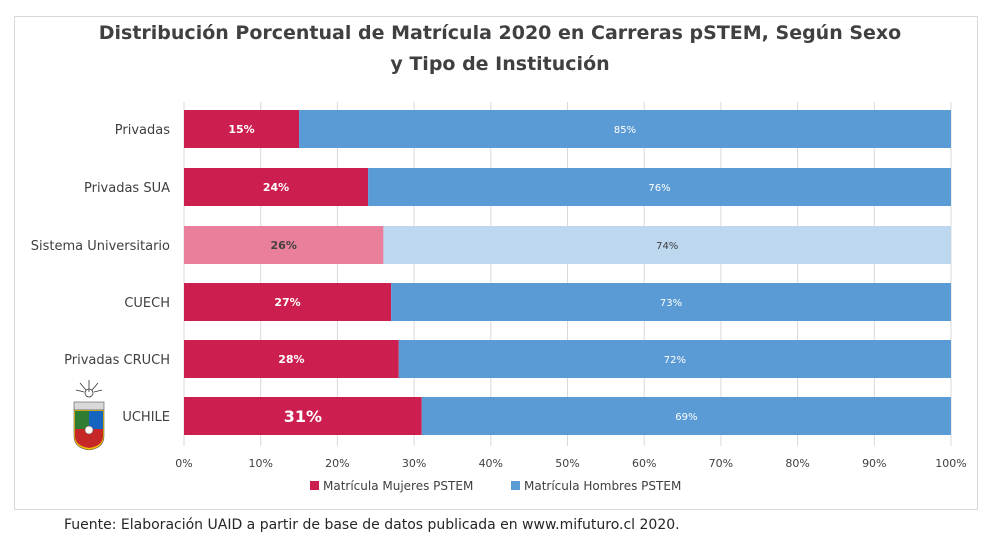 The height and width of the screenshot is (554, 1000). I want to click on x-tick-label: 80%, so click(797, 463).